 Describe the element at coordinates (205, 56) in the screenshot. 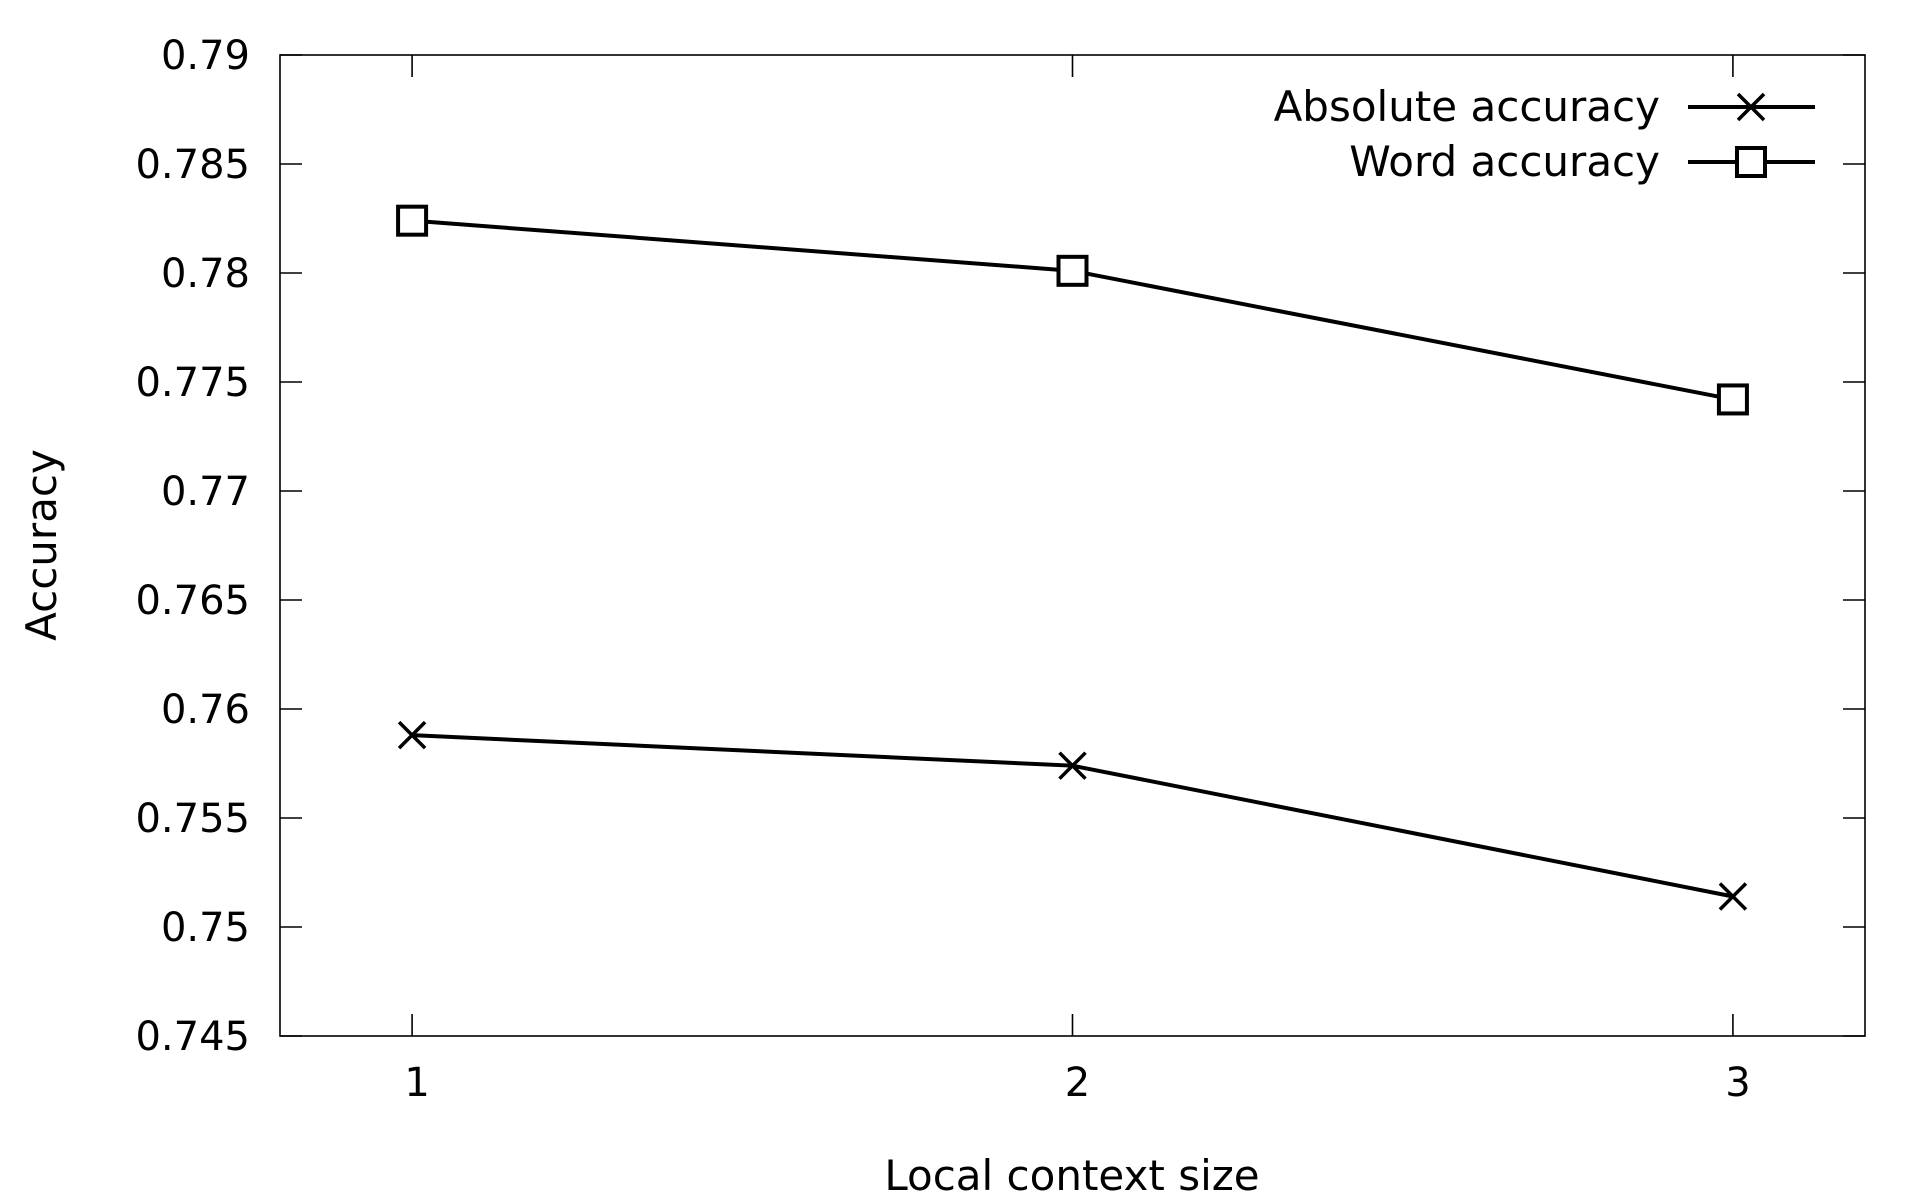

I see `y-tick-label: 0.79` at that location.